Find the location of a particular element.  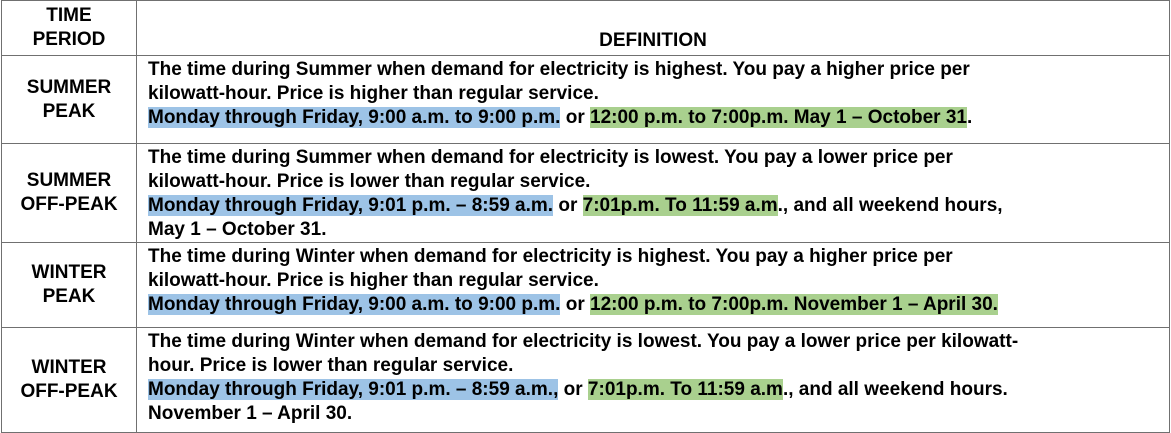

schedule-tail: ., and all weekend hours, is located at coordinates (890, 205).